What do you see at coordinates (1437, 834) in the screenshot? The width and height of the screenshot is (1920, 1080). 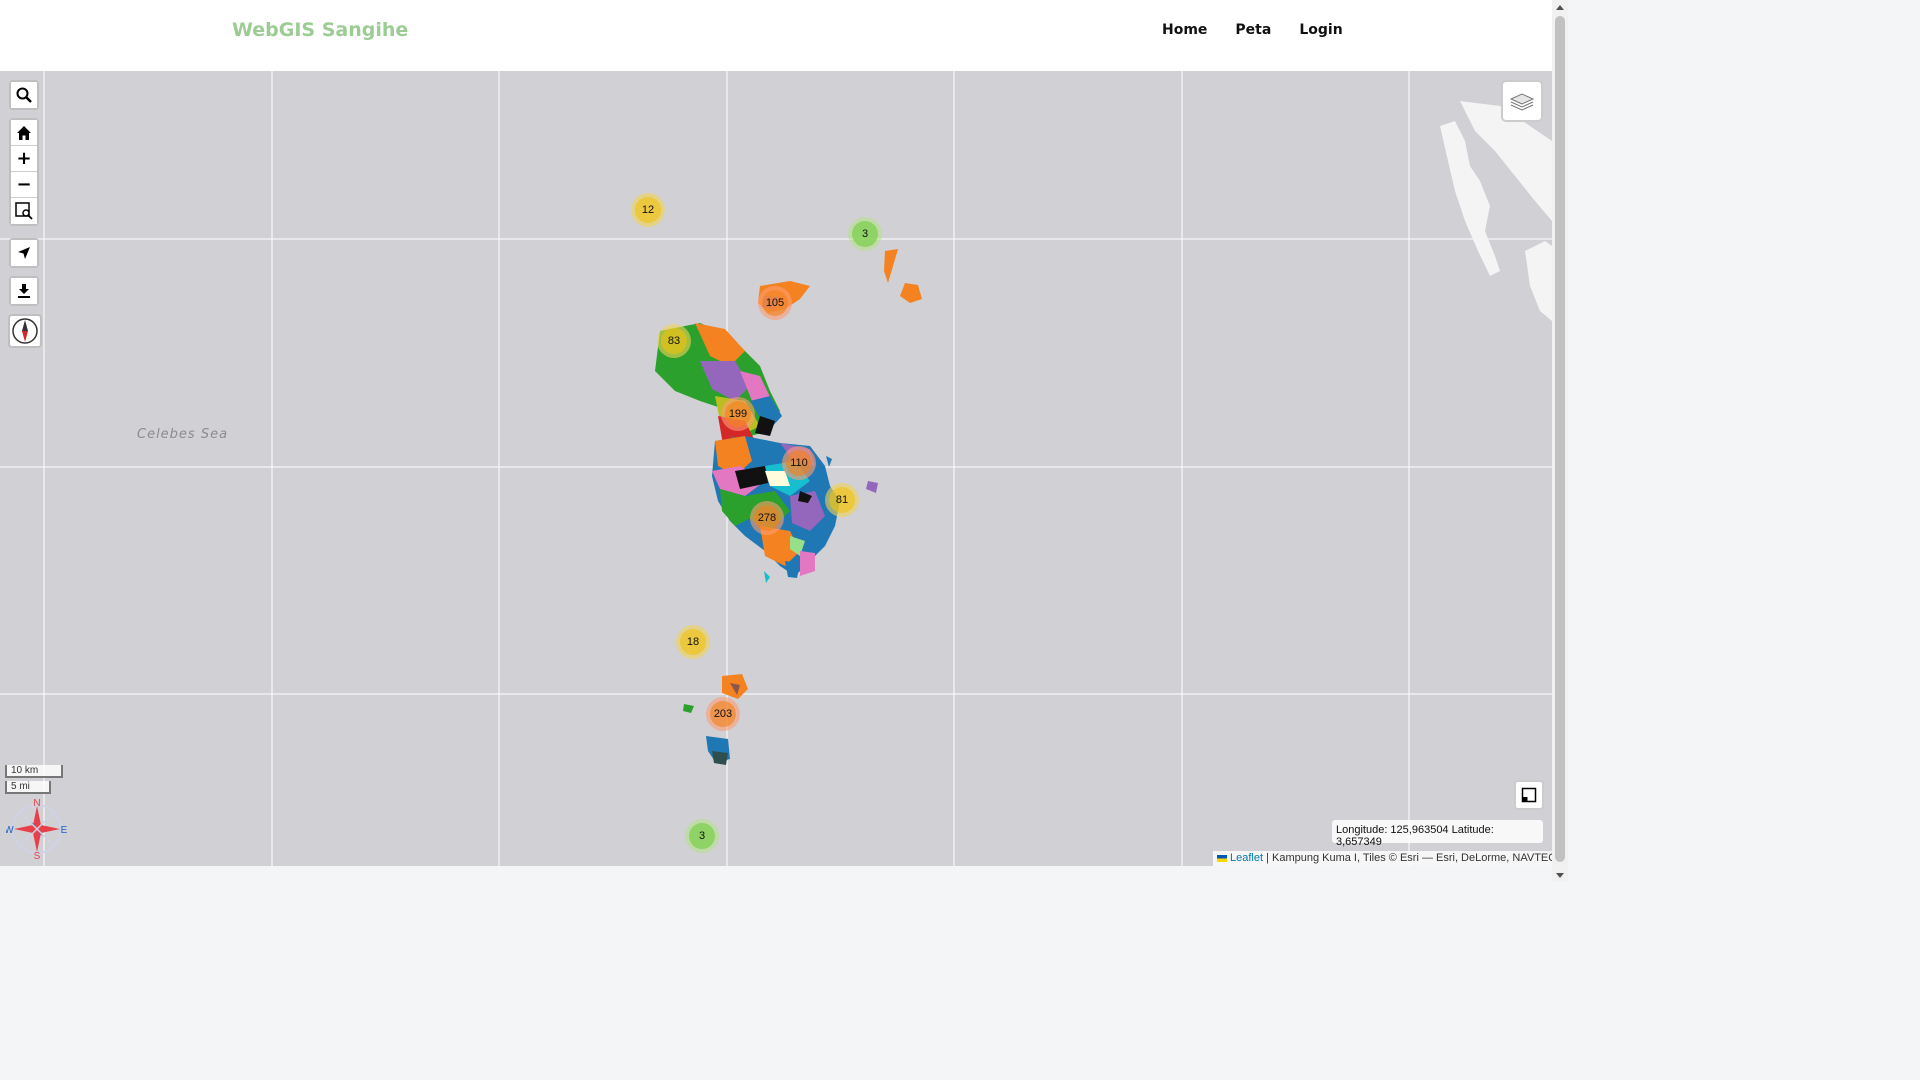 I see `mouse-coordinates: Longitude: 125,963504 Latitude: 3,657349` at bounding box center [1437, 834].